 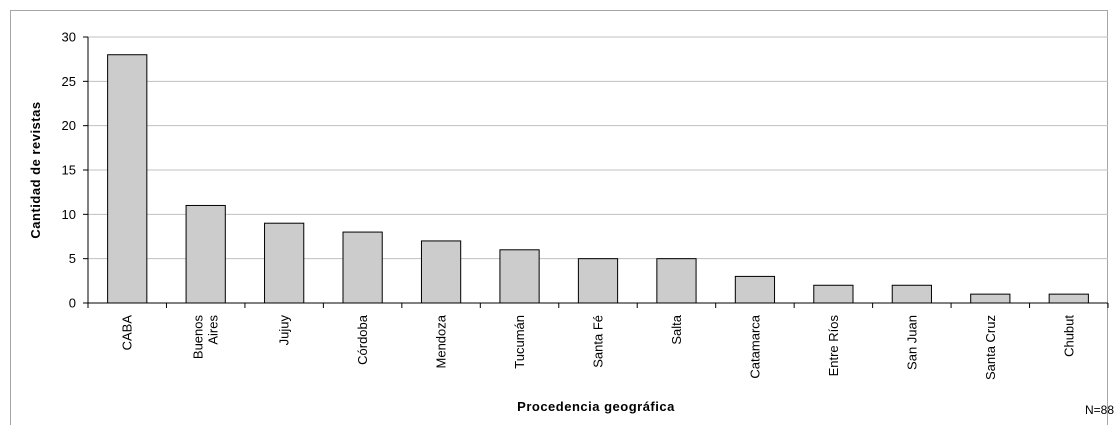 What do you see at coordinates (127, 333) in the screenshot?
I see `x-category-label: CABA` at bounding box center [127, 333].